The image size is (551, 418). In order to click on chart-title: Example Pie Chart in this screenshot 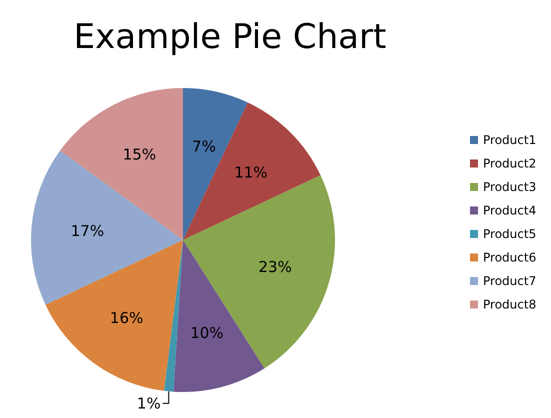, I will do `click(230, 37)`.